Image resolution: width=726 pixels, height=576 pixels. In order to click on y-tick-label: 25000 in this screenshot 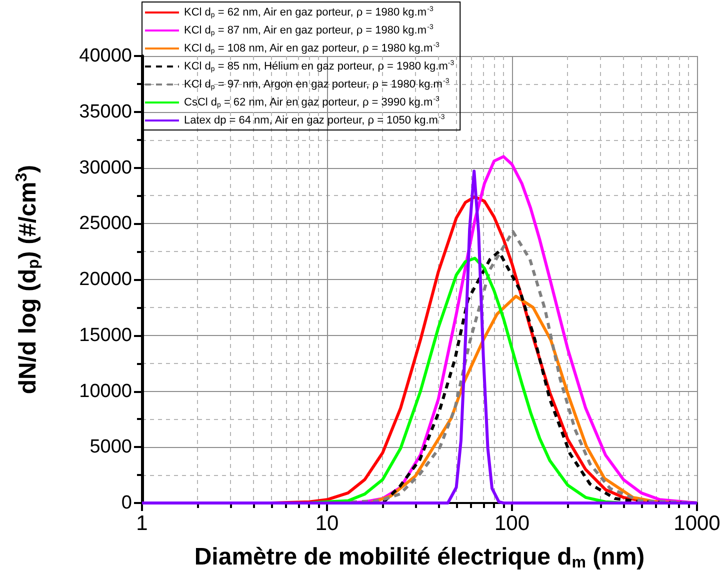, I will do `click(105, 223)`.